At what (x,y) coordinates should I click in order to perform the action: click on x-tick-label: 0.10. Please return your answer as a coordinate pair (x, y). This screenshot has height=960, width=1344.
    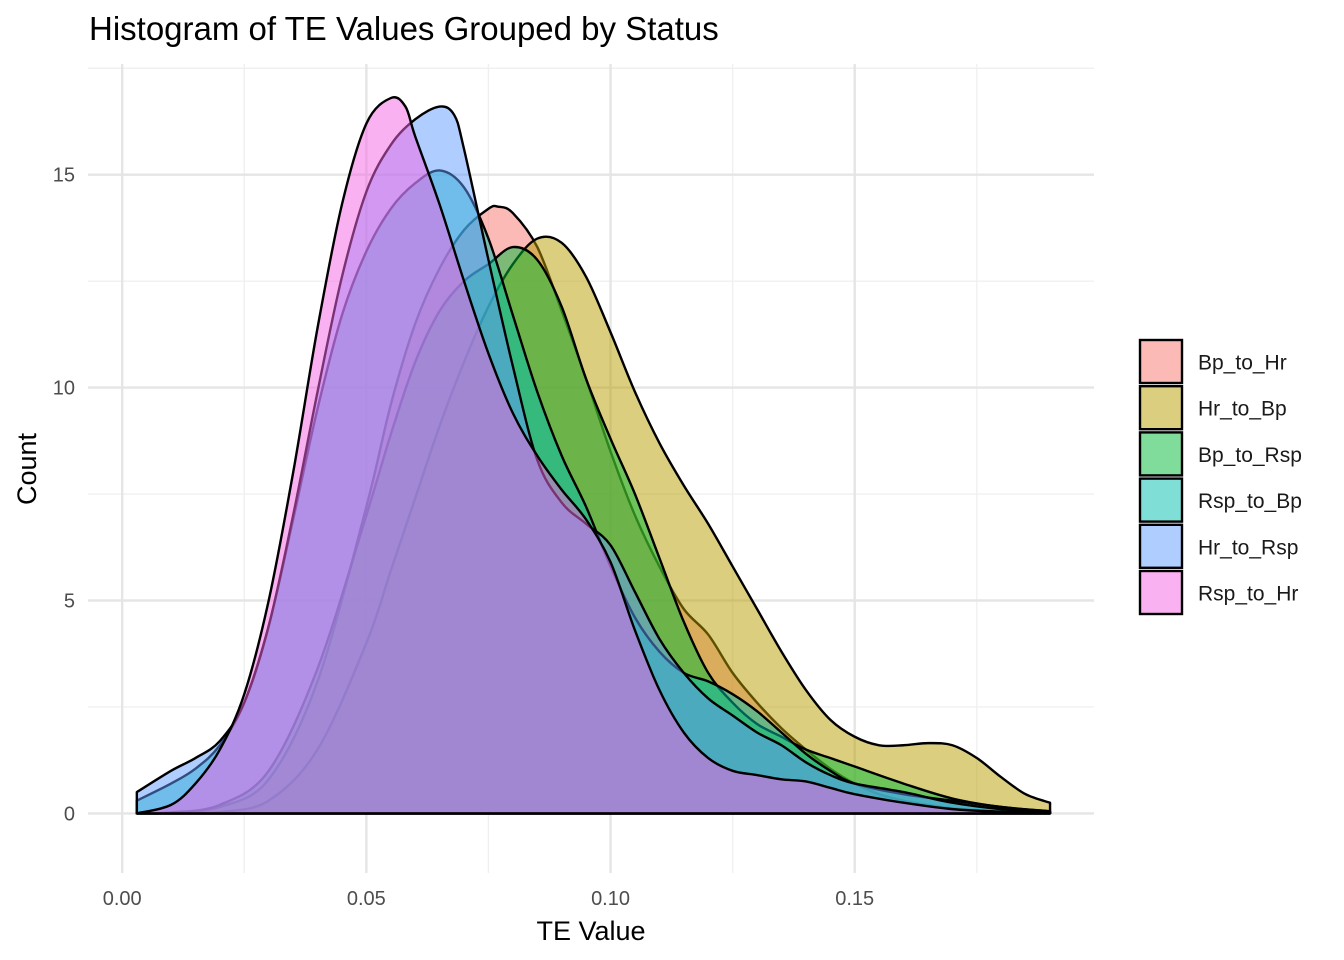
    Looking at the image, I should click on (610, 899).